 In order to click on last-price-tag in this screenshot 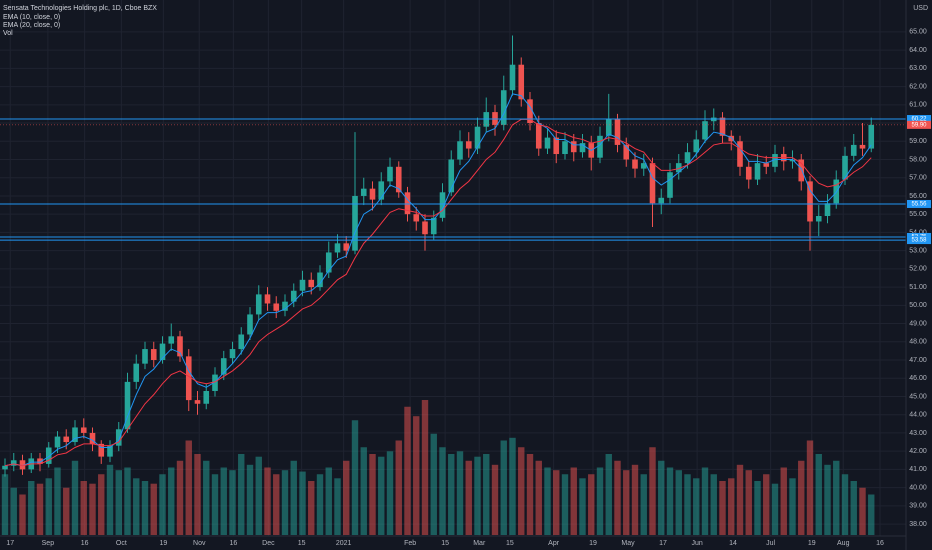, I will do `click(919, 124)`.